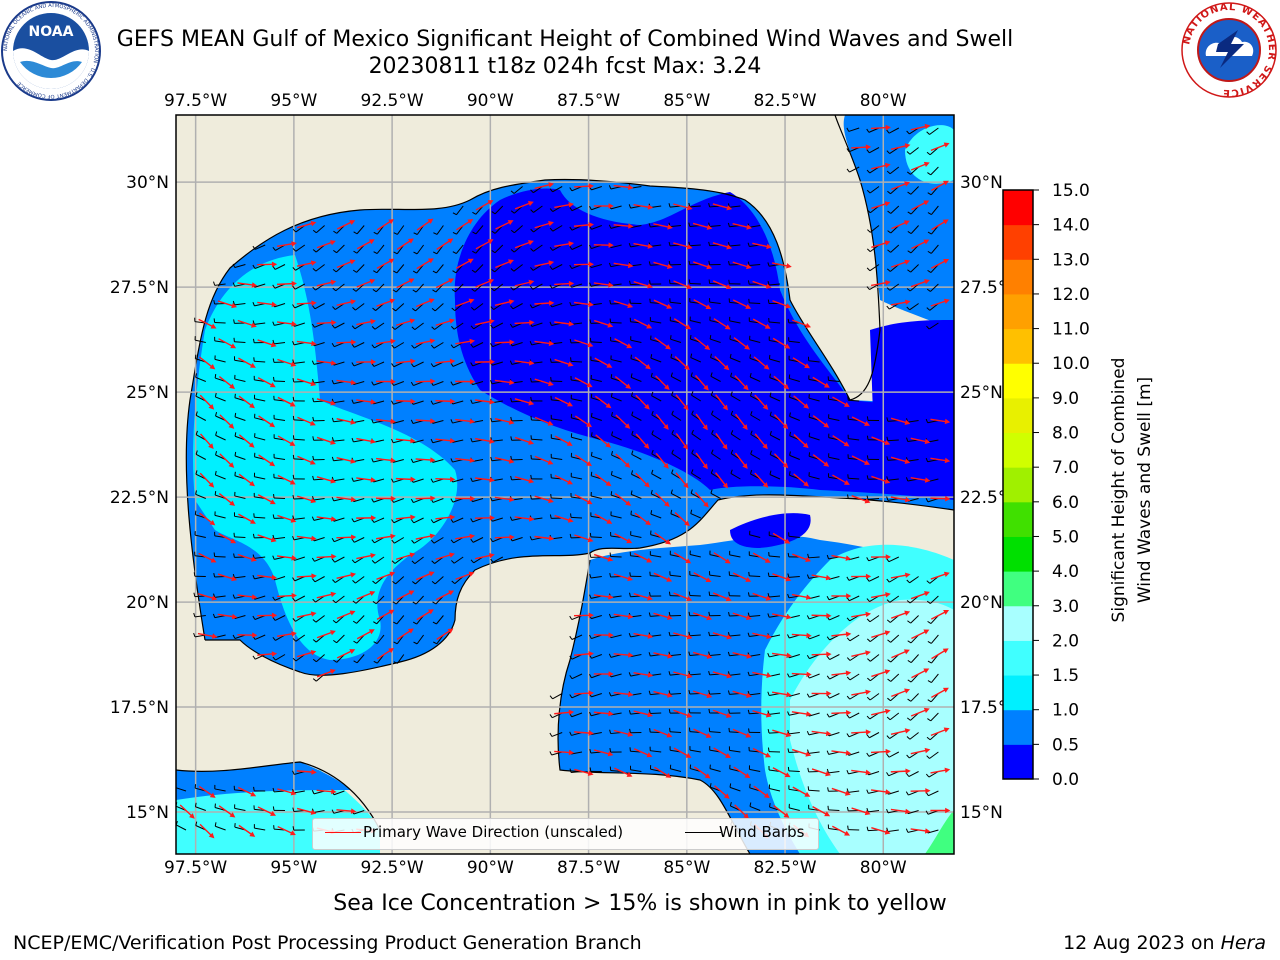  What do you see at coordinates (1018, 762) in the screenshot?
I see `colorbar-bin` at bounding box center [1018, 762].